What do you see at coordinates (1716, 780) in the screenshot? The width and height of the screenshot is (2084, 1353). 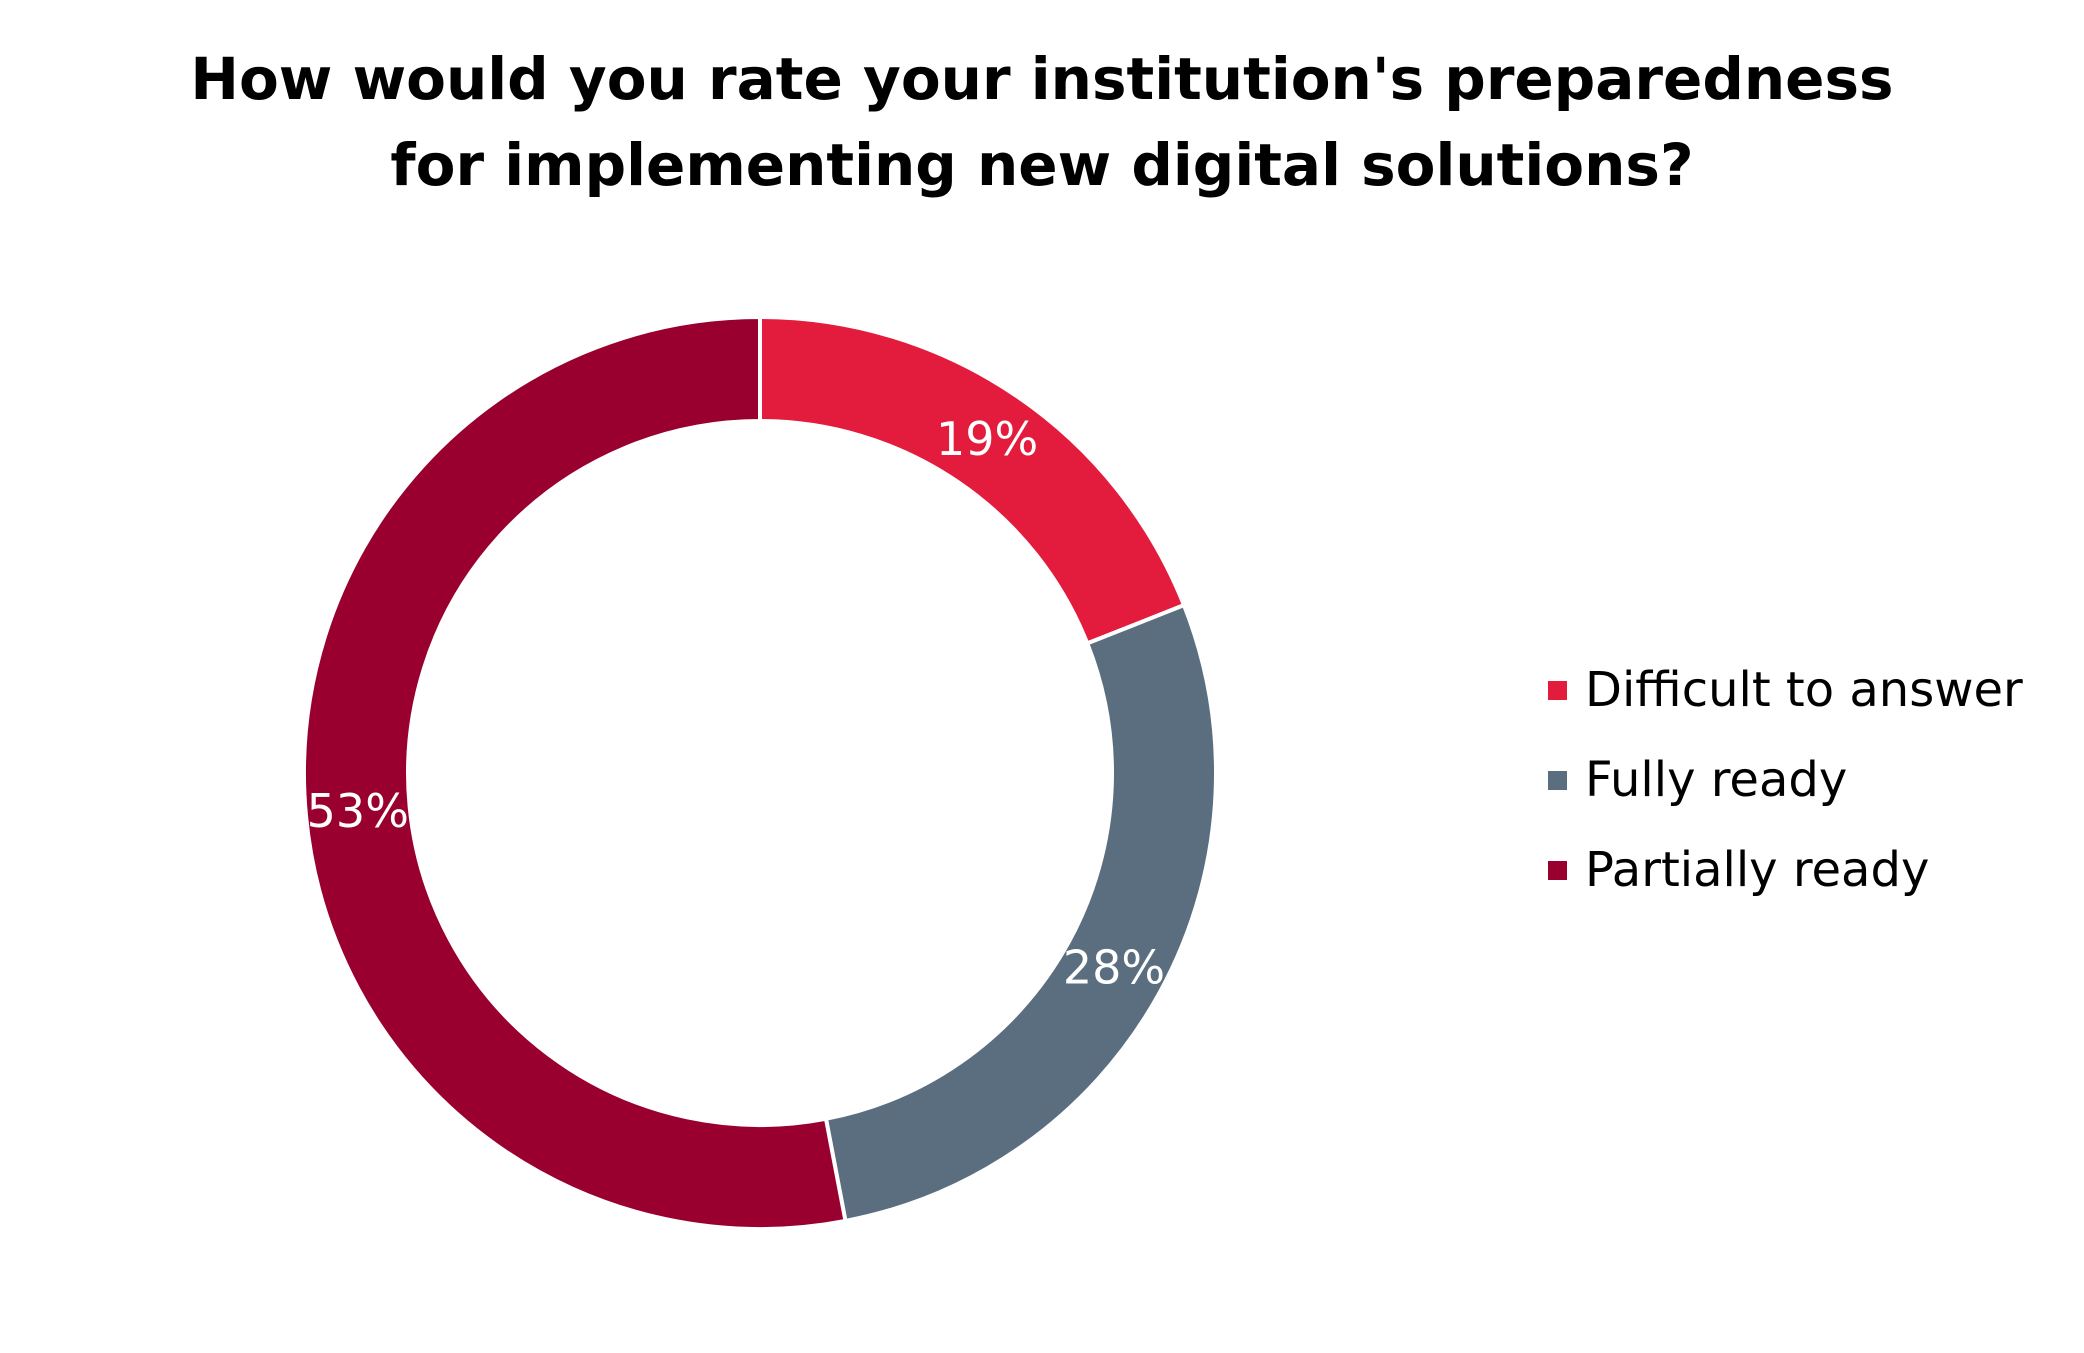 I see `legend-label: Fully ready` at bounding box center [1716, 780].